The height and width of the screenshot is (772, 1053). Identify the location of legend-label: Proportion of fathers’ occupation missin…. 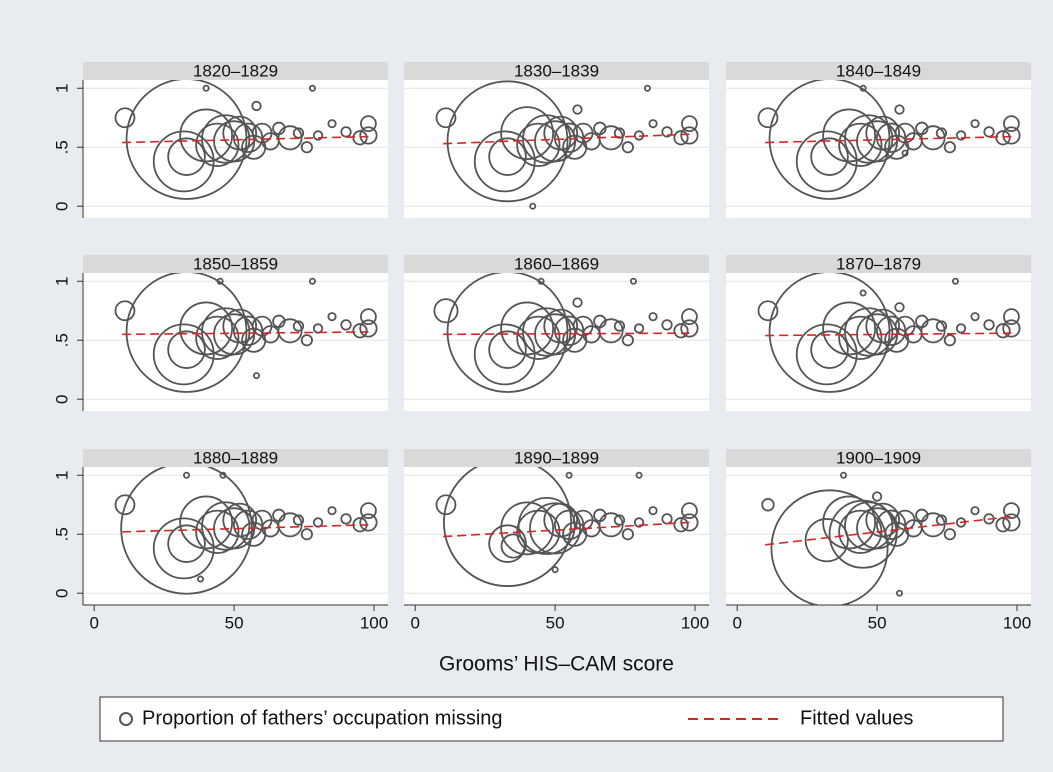
(322, 718).